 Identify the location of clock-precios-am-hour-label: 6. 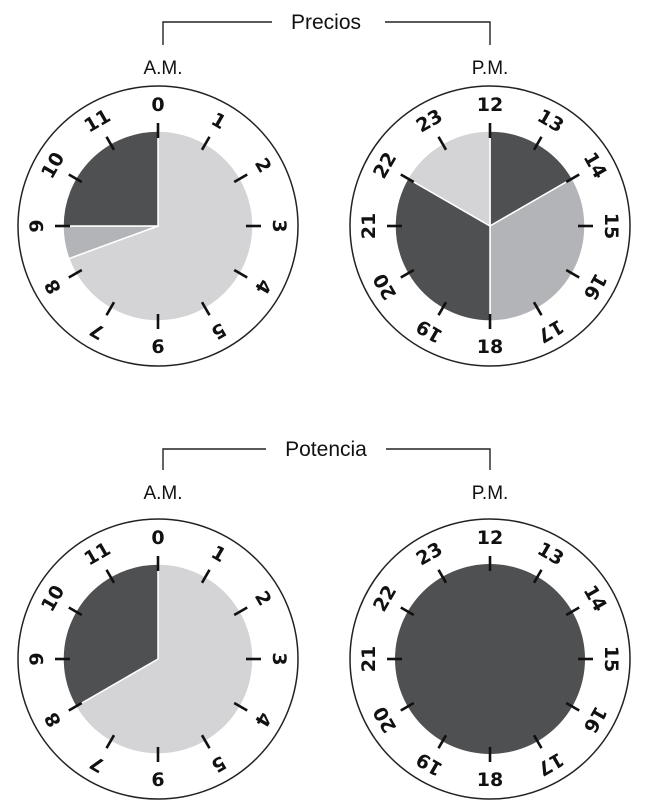
(157, 347).